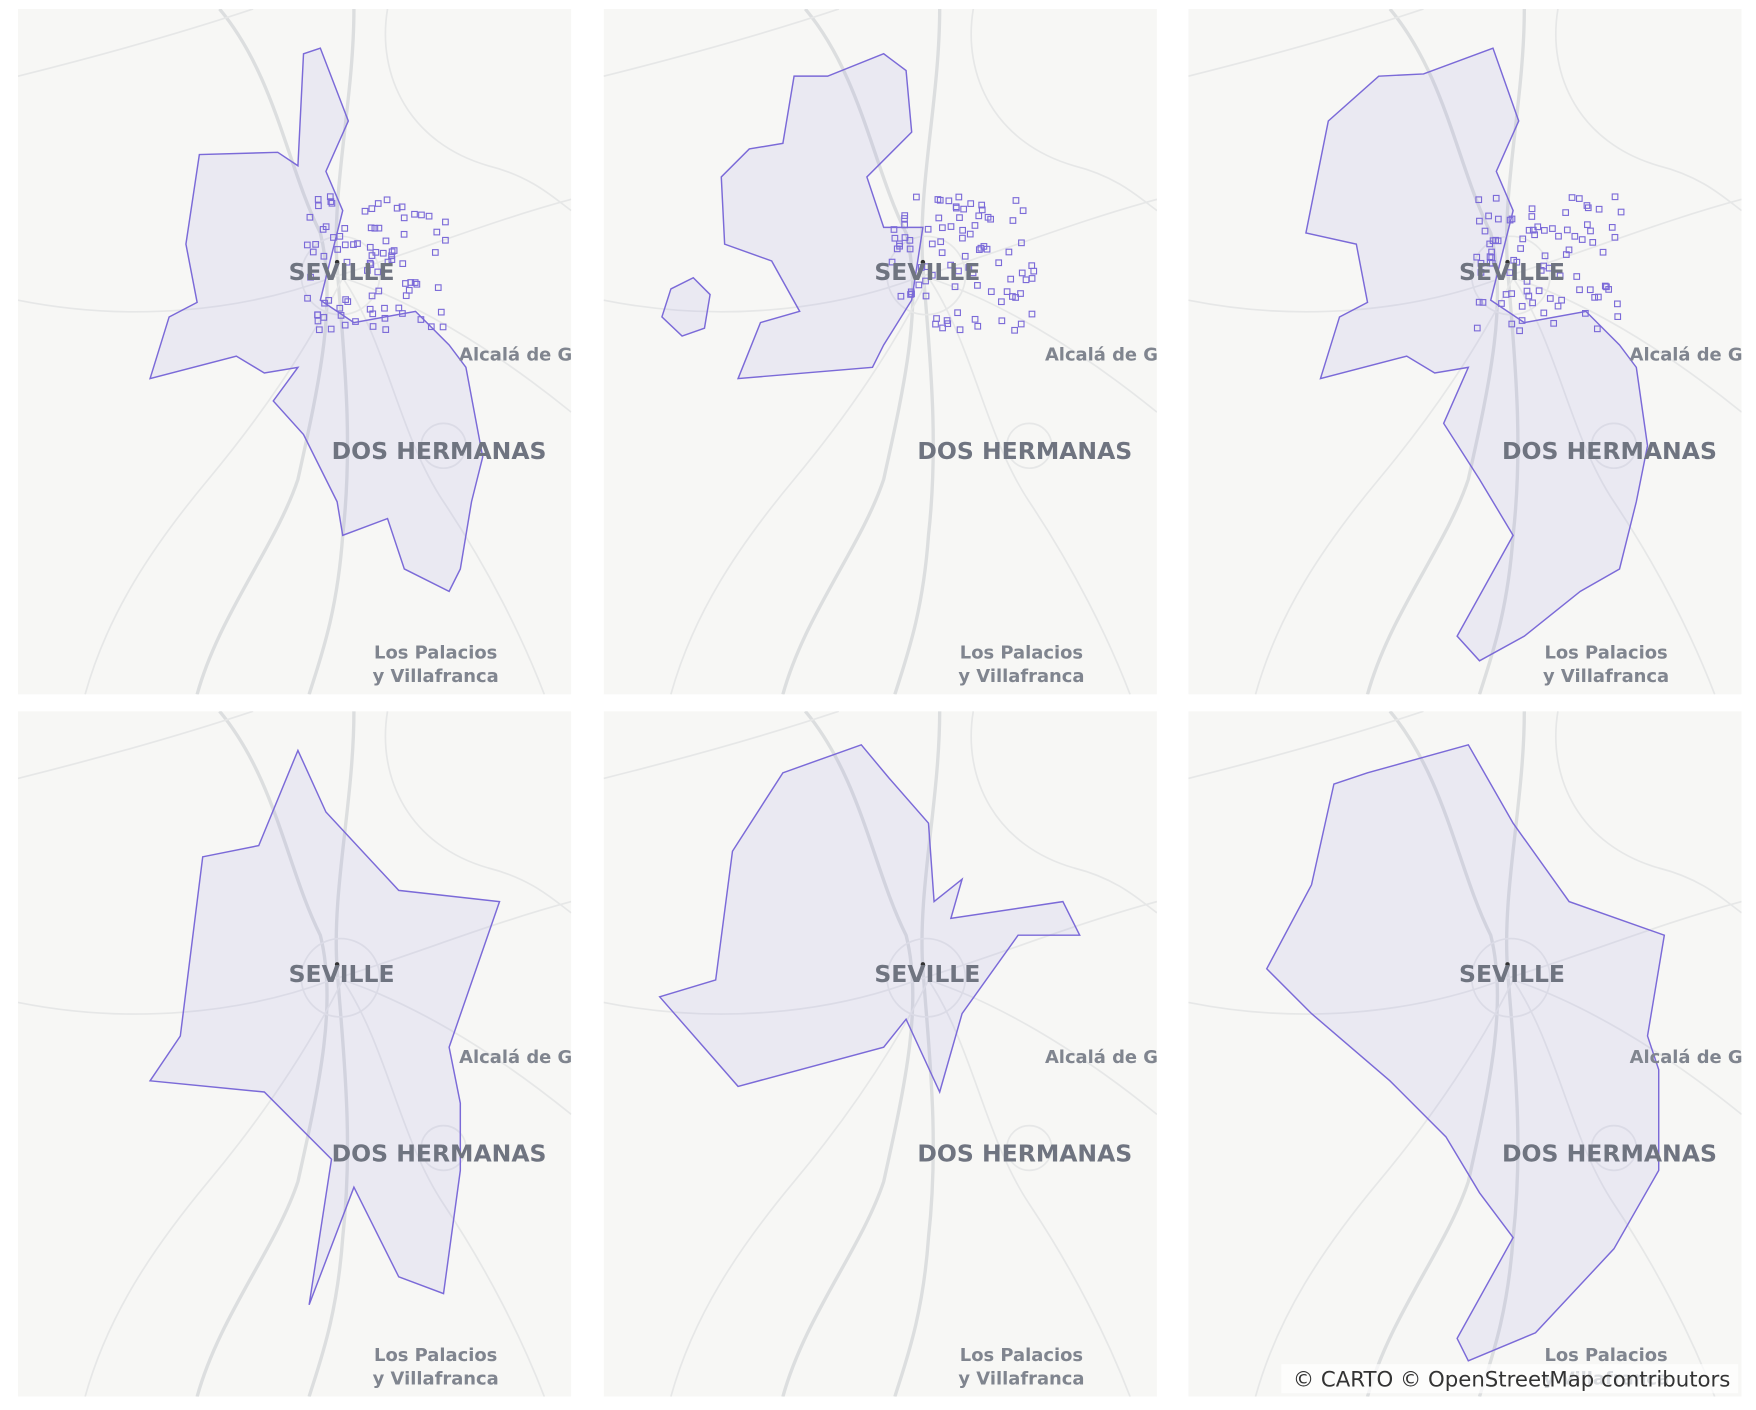 The width and height of the screenshot is (1756, 1410). I want to click on town-label: Los Palacios, so click(435, 1355).